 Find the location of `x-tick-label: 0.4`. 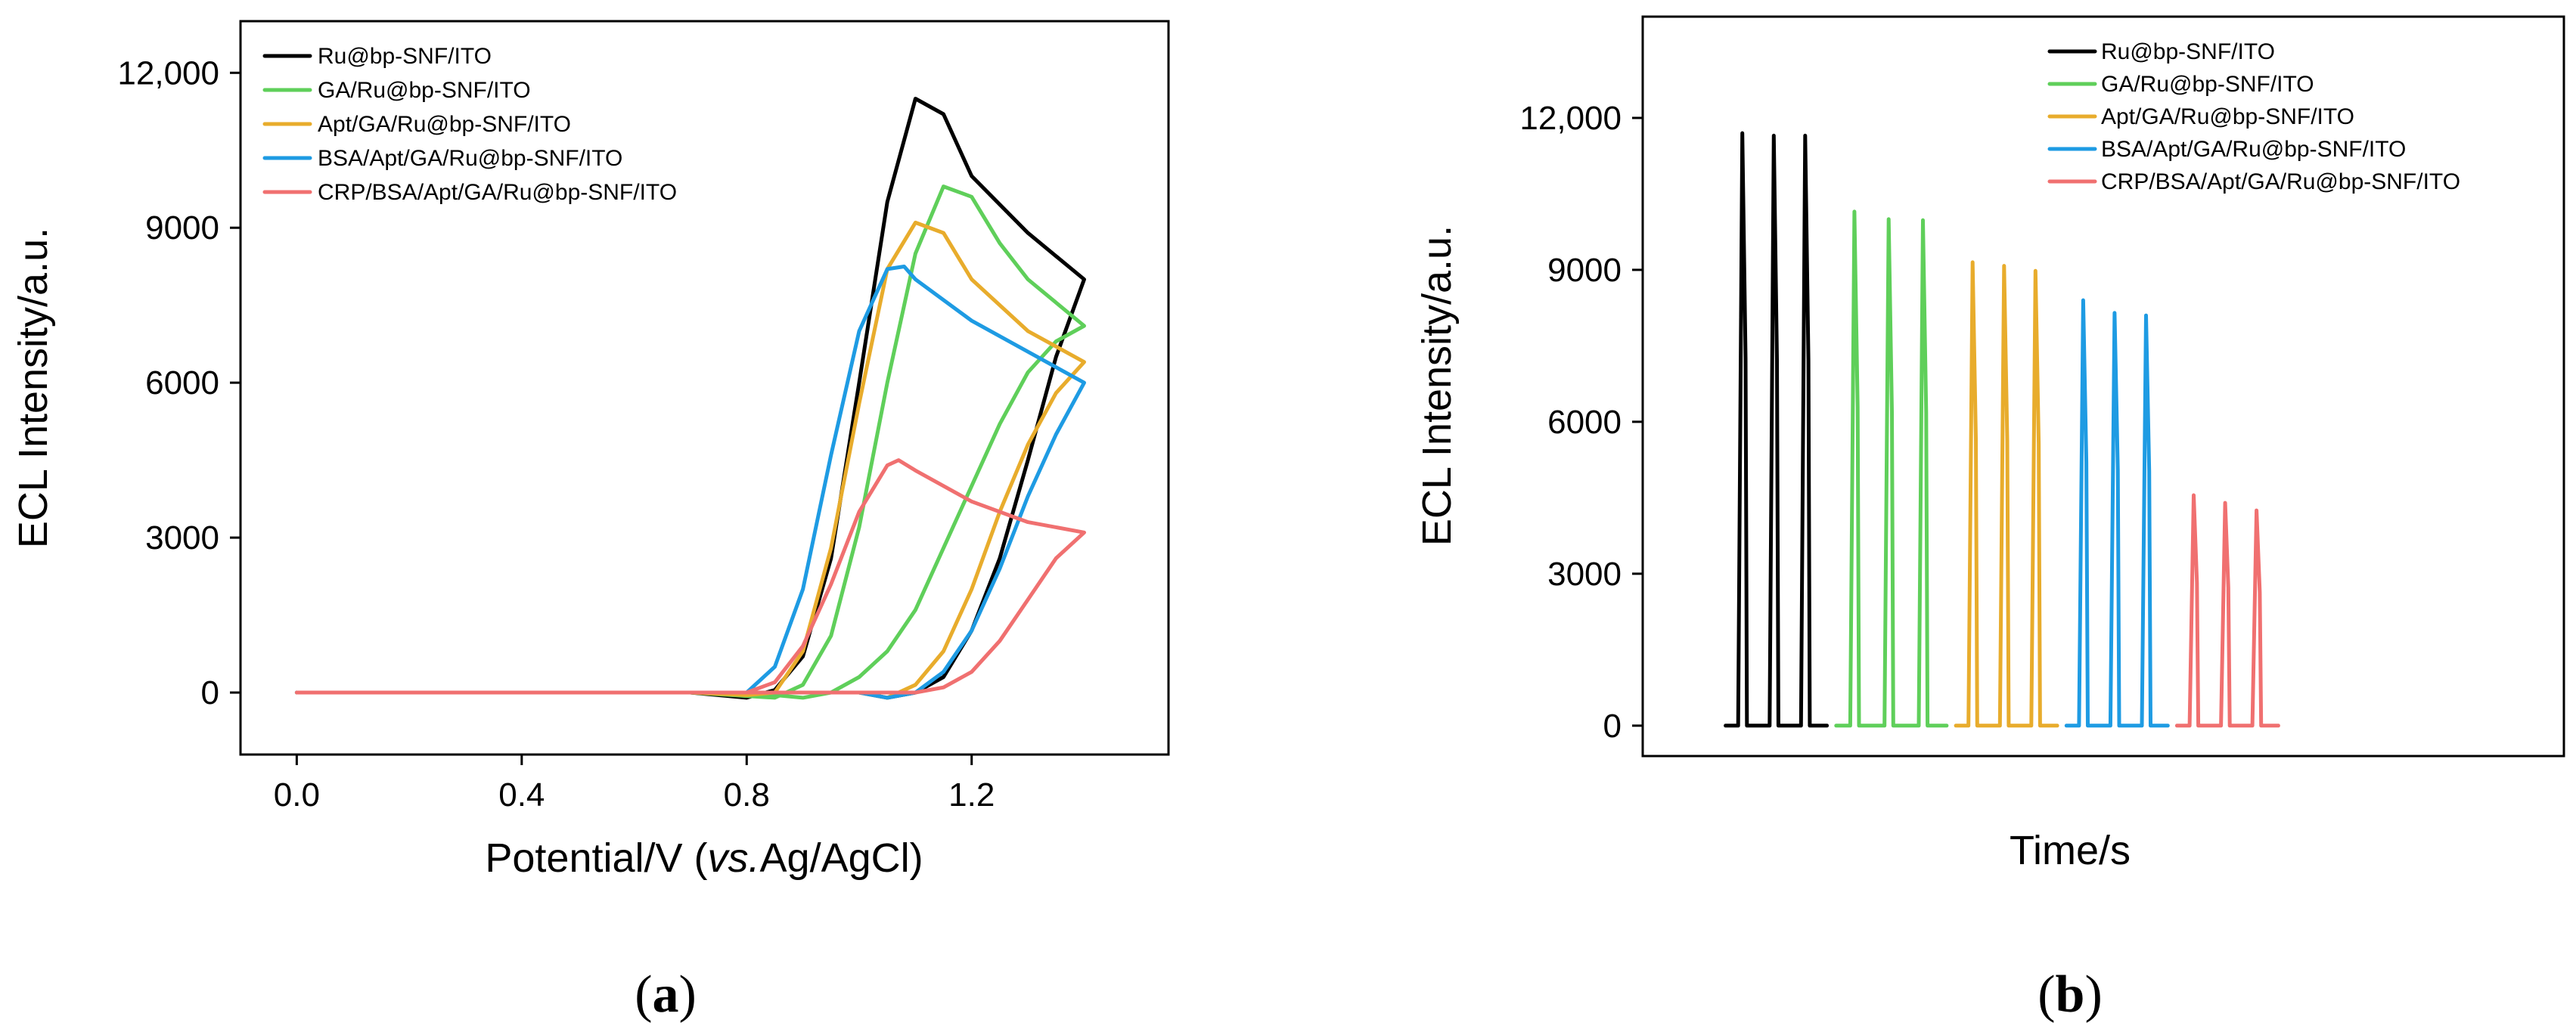

x-tick-label: 0.4 is located at coordinates (521, 795).